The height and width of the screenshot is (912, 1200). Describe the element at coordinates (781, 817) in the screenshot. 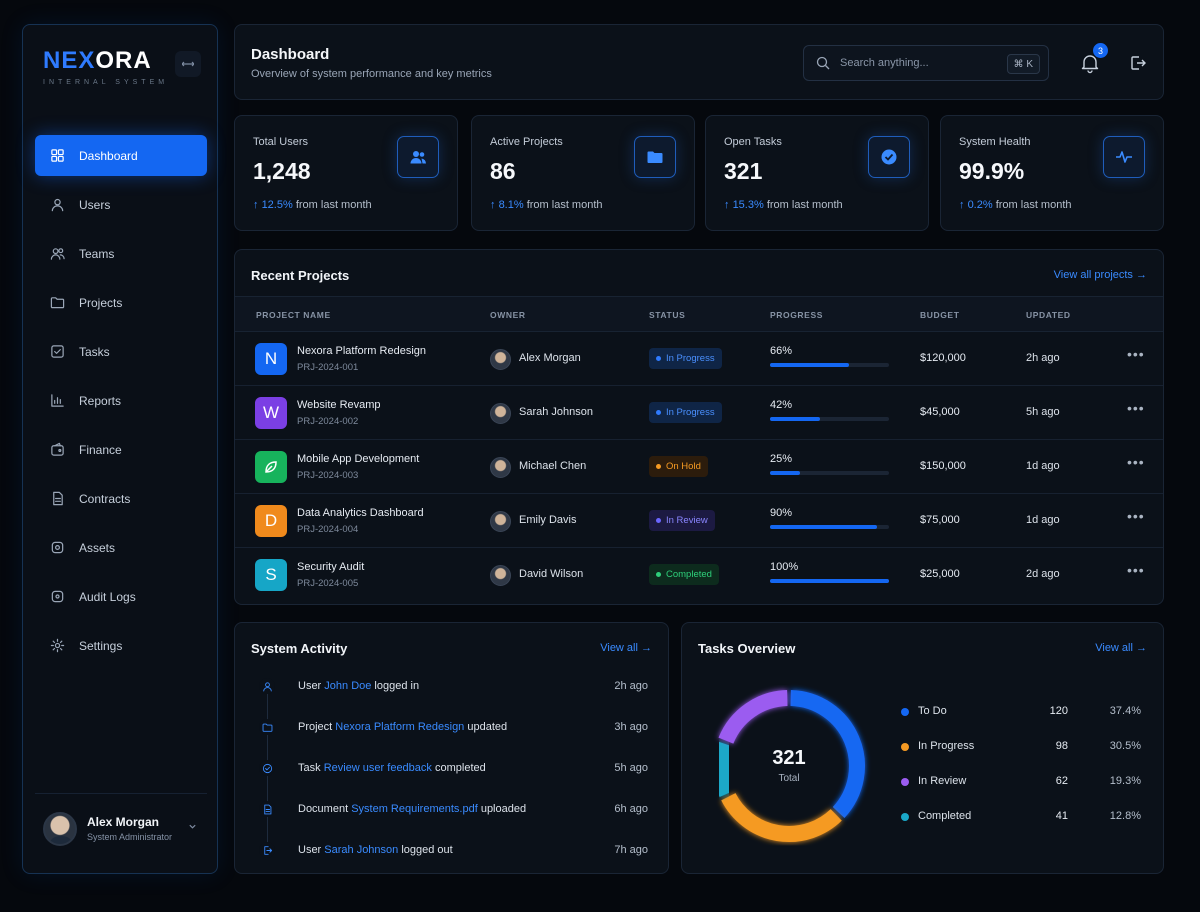

I see `donut-segment-in-progress` at that location.